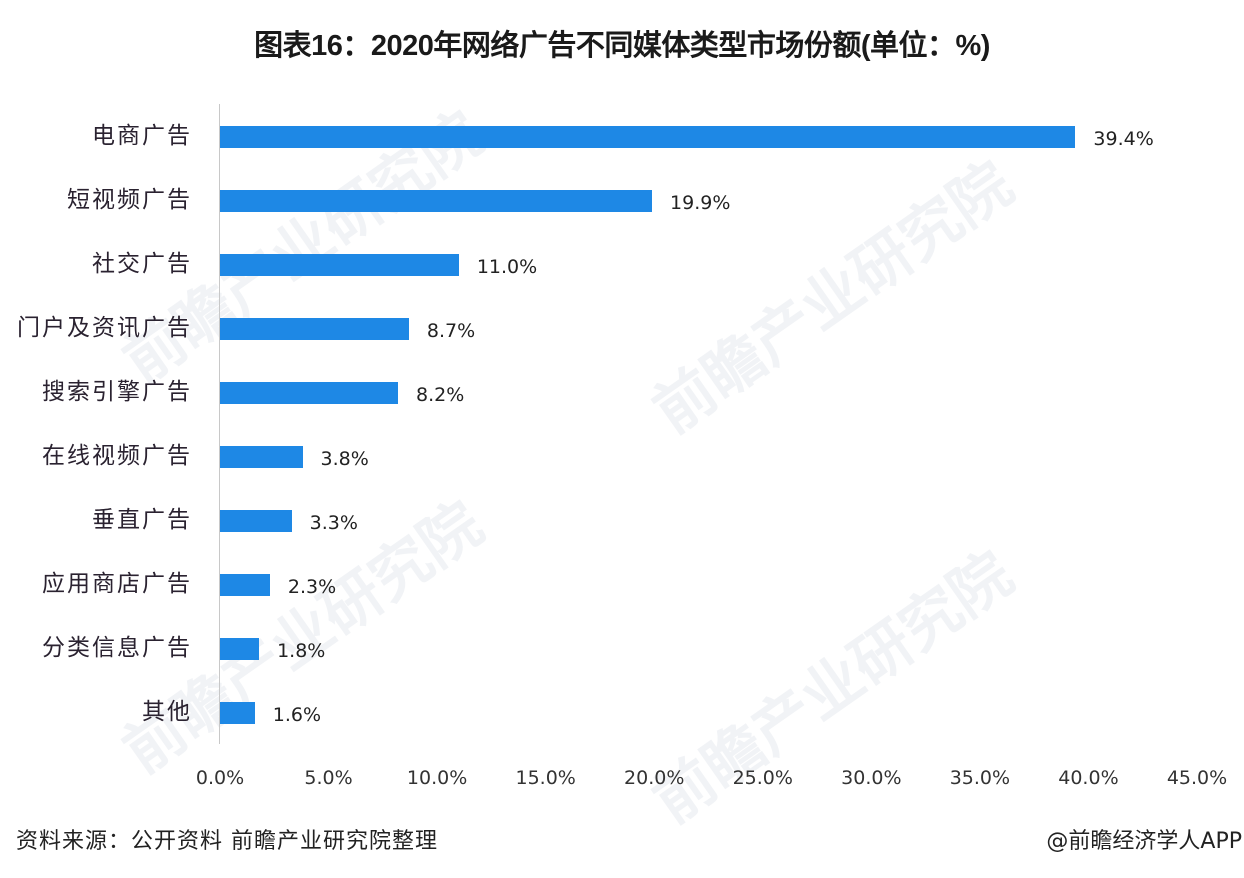  What do you see at coordinates (654, 778) in the screenshot?
I see `x-tick-label: 20.0%` at bounding box center [654, 778].